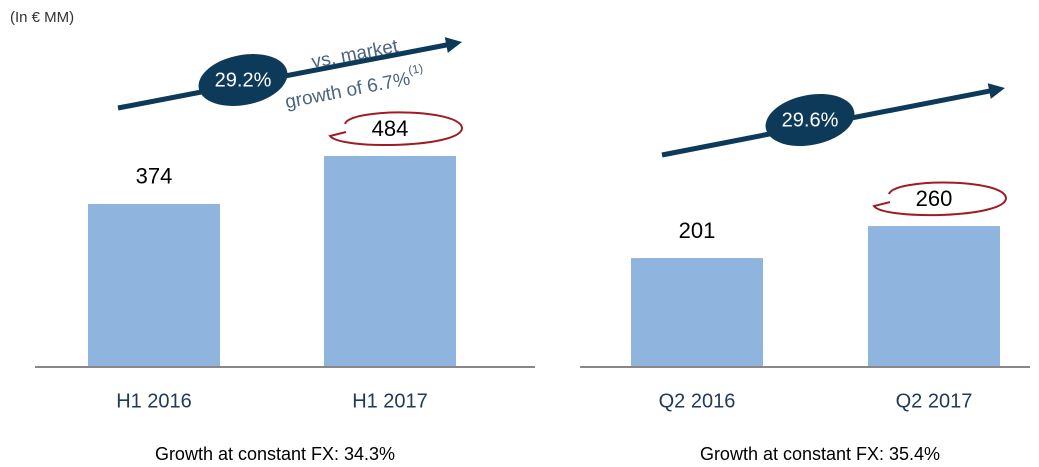 The height and width of the screenshot is (467, 1039). I want to click on x-tick-label: Q2 2017, so click(934, 401).